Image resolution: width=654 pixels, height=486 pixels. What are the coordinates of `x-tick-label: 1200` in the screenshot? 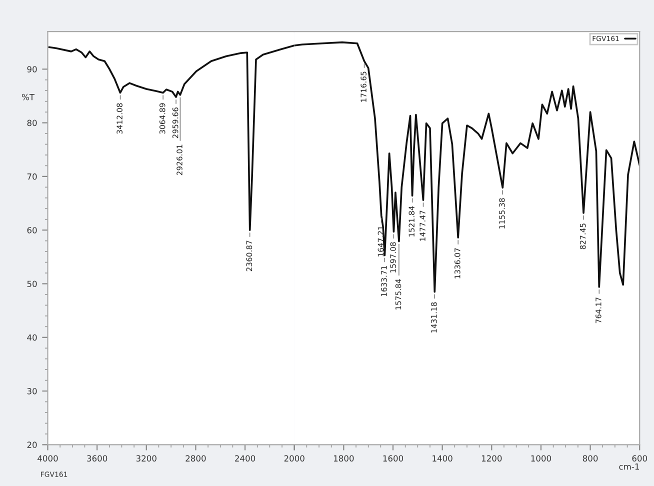 It's located at (492, 458).